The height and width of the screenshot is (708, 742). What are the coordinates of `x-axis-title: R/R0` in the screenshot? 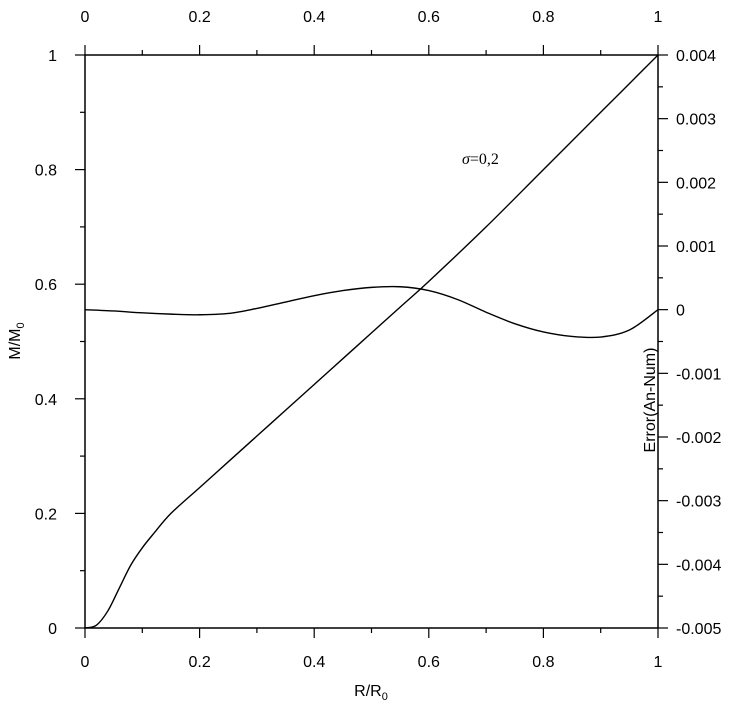 It's located at (371, 693).